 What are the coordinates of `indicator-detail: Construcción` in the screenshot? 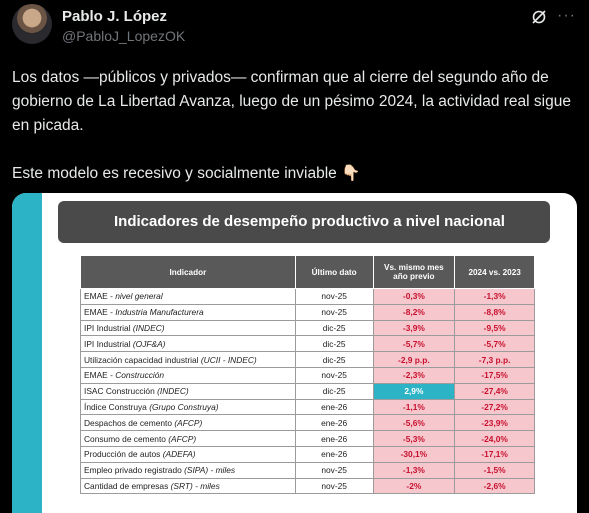 It's located at (140, 375).